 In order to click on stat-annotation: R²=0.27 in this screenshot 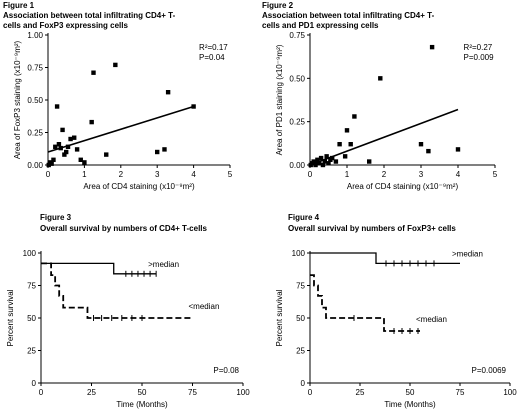, I will do `click(478, 47)`.